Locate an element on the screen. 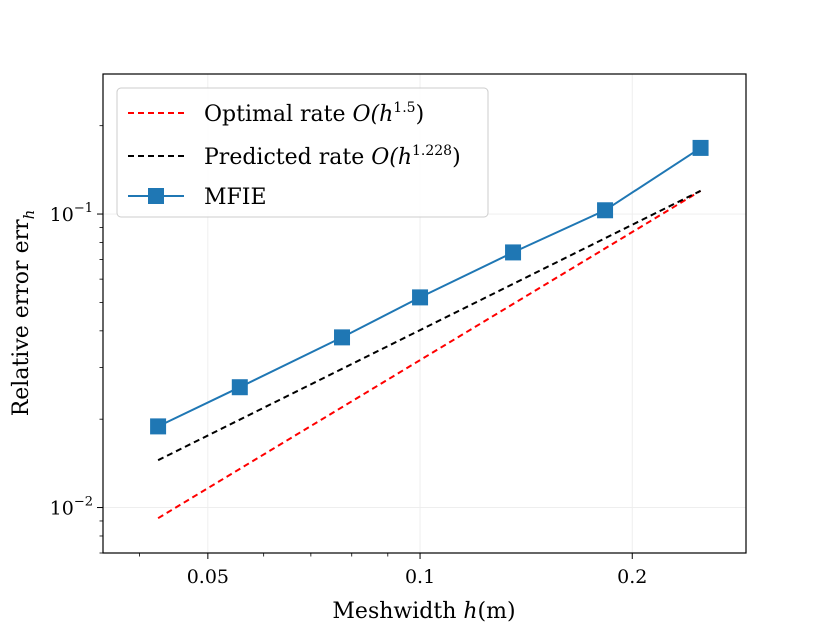  legend-label: MFIE is located at coordinates (235, 197).